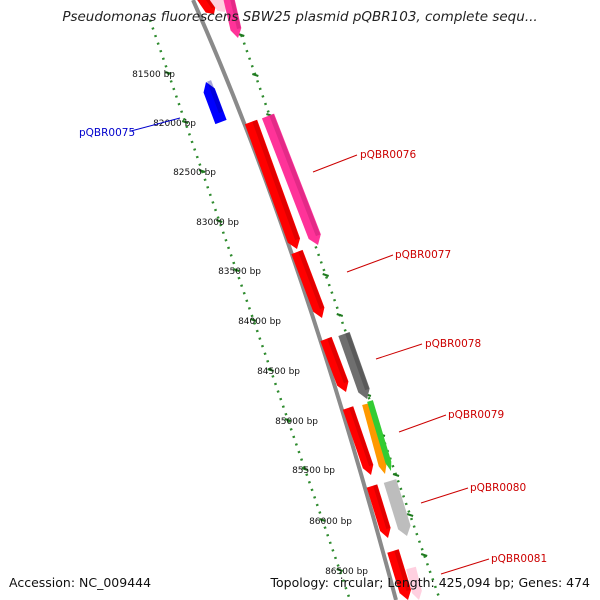 This screenshot has height=600, width=600. I want to click on ruler-tick-label: 85000 bp, so click(296, 422).